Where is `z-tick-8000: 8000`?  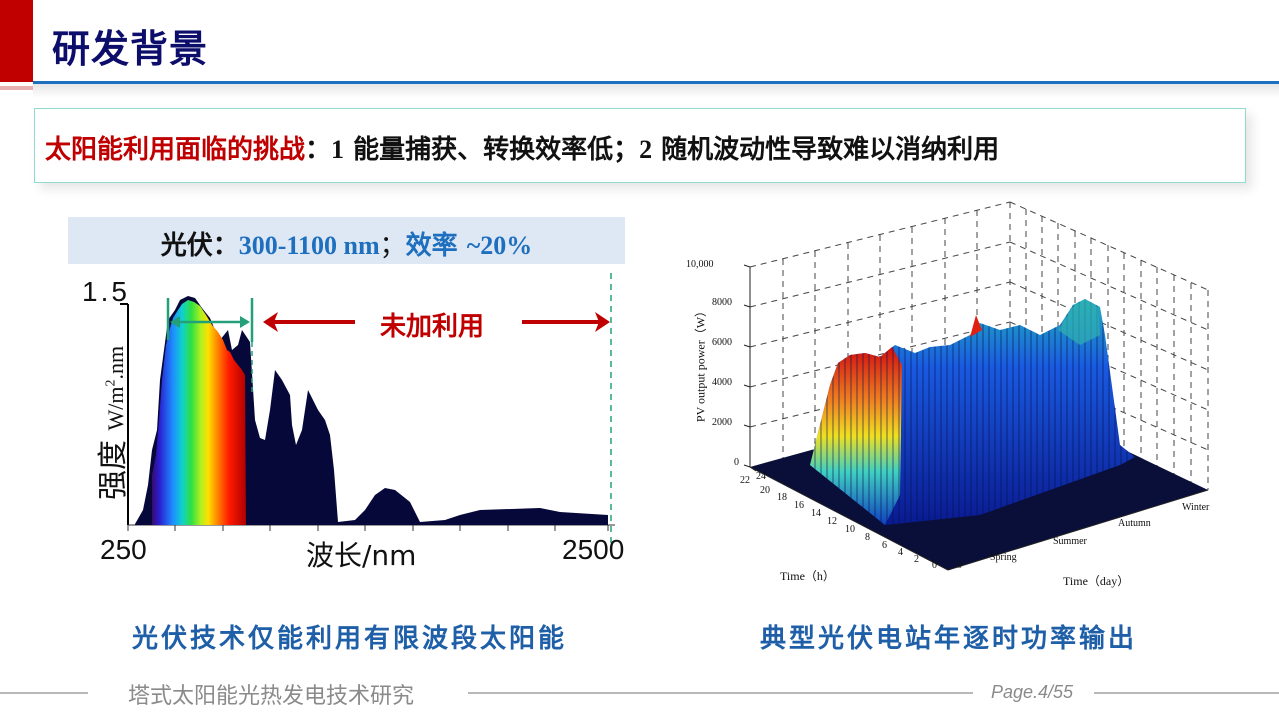
z-tick-8000: 8000 is located at coordinates (722, 302).